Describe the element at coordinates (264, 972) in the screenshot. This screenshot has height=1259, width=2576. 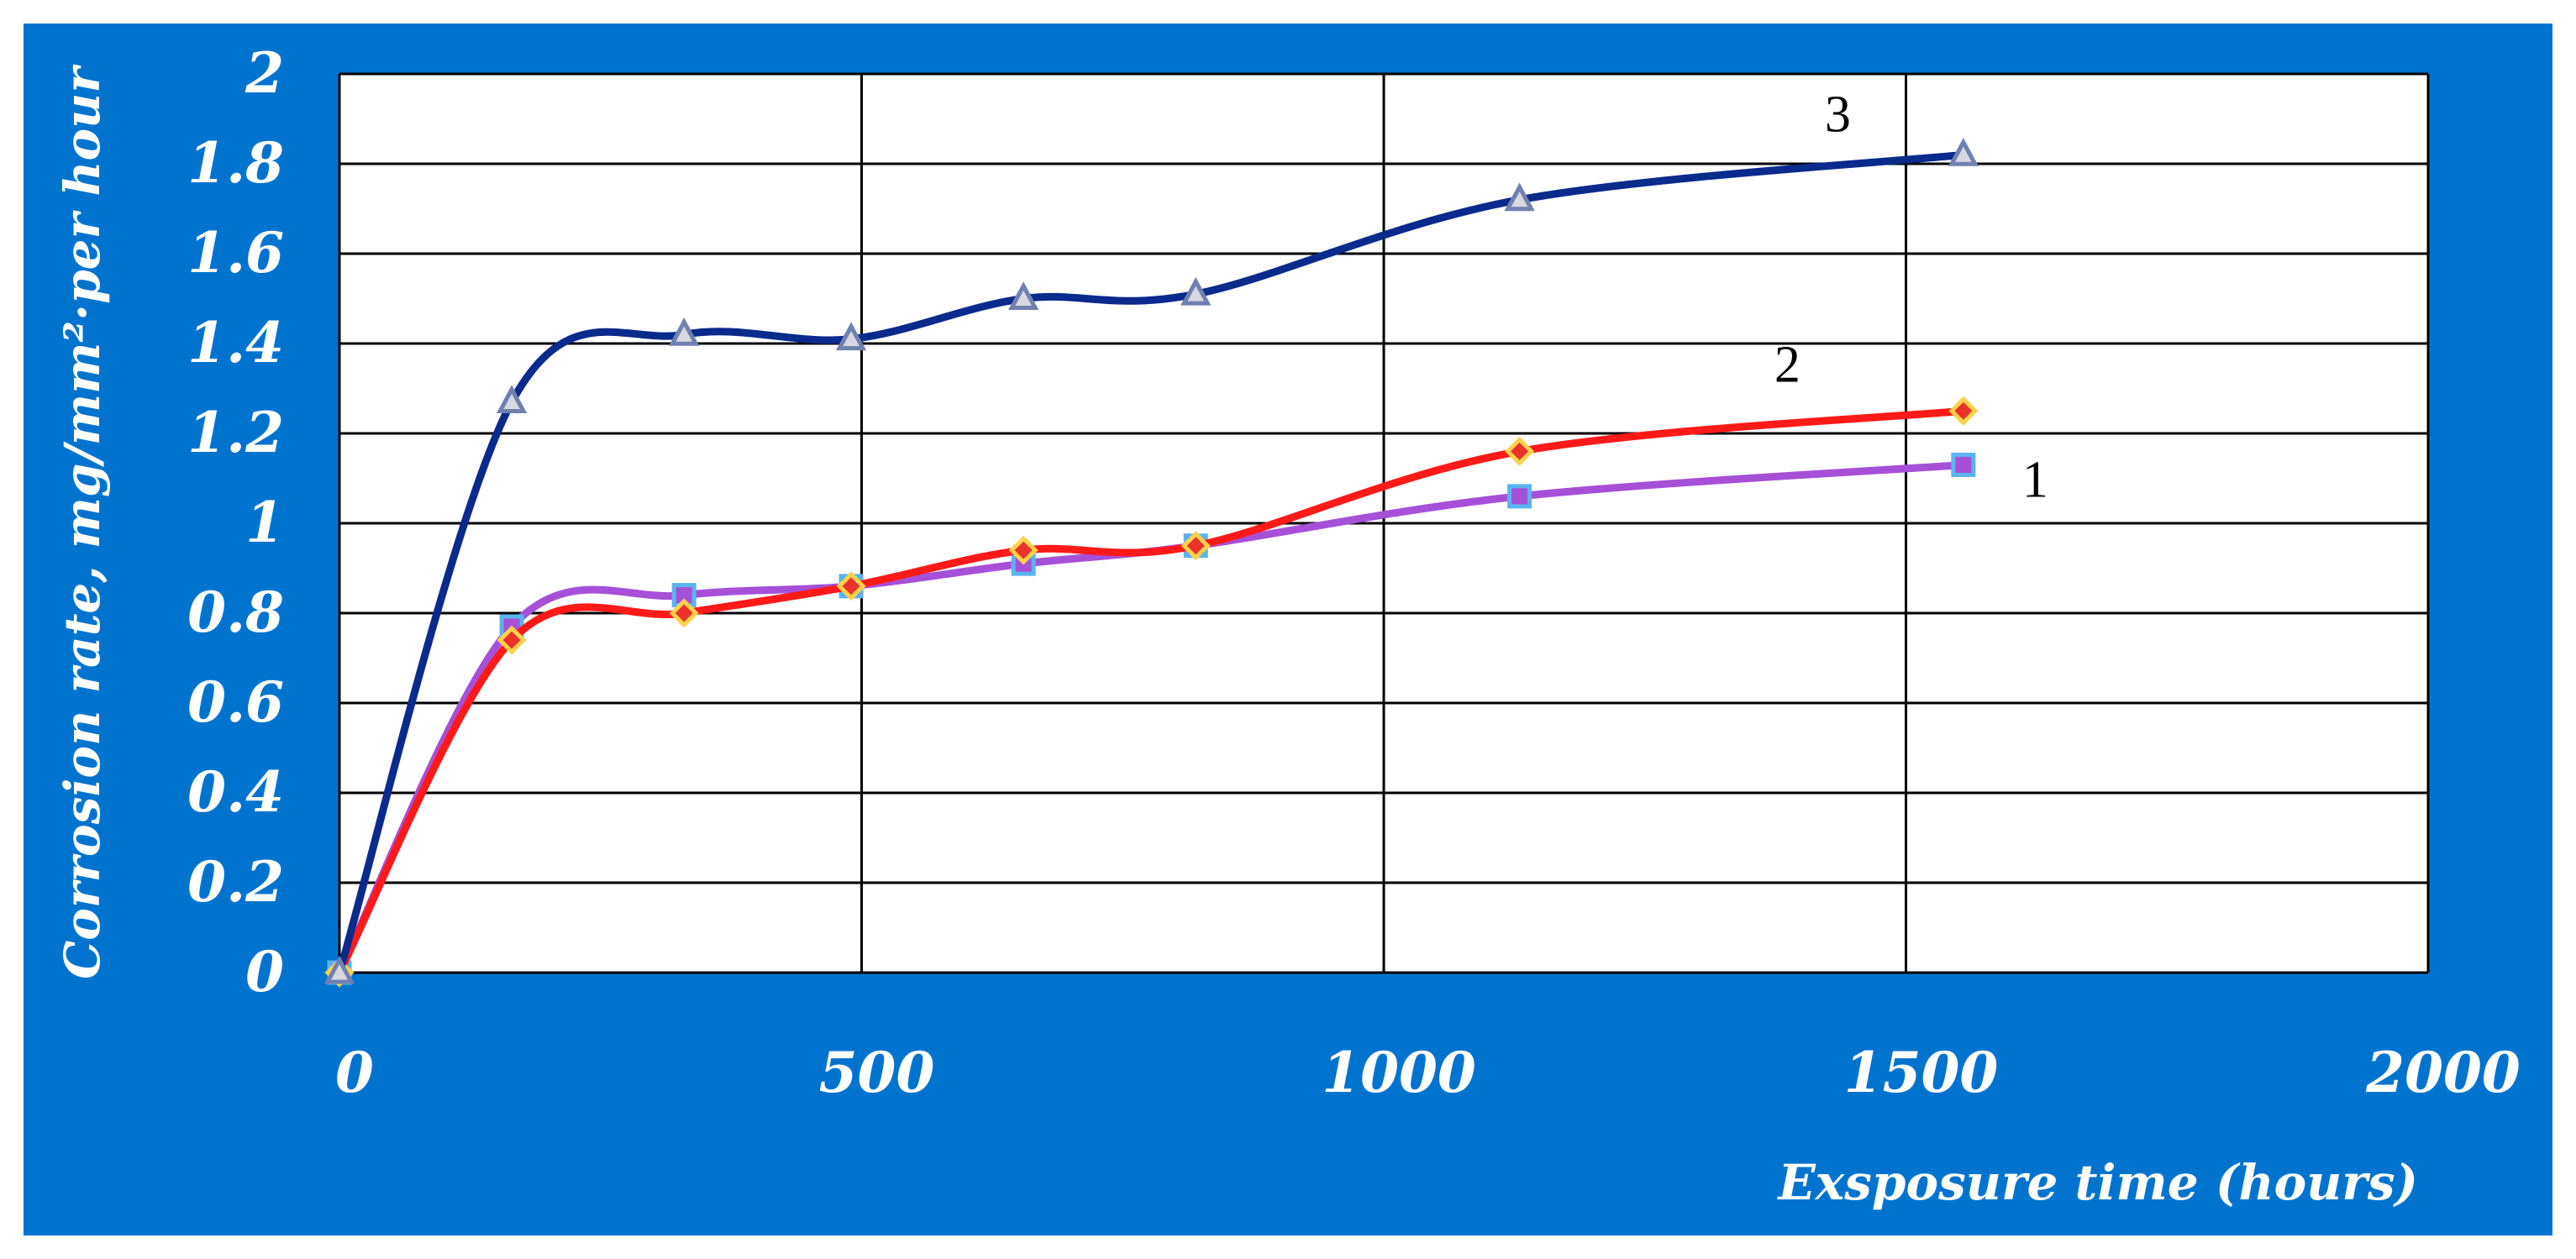
I see `y-tick-label-0: 0` at that location.